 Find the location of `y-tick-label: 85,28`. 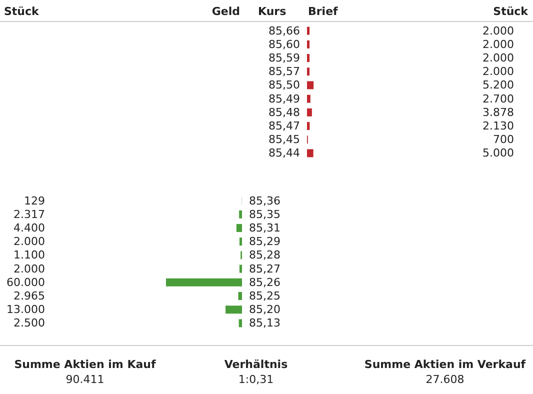

y-tick-label: 85,28 is located at coordinates (264, 255).